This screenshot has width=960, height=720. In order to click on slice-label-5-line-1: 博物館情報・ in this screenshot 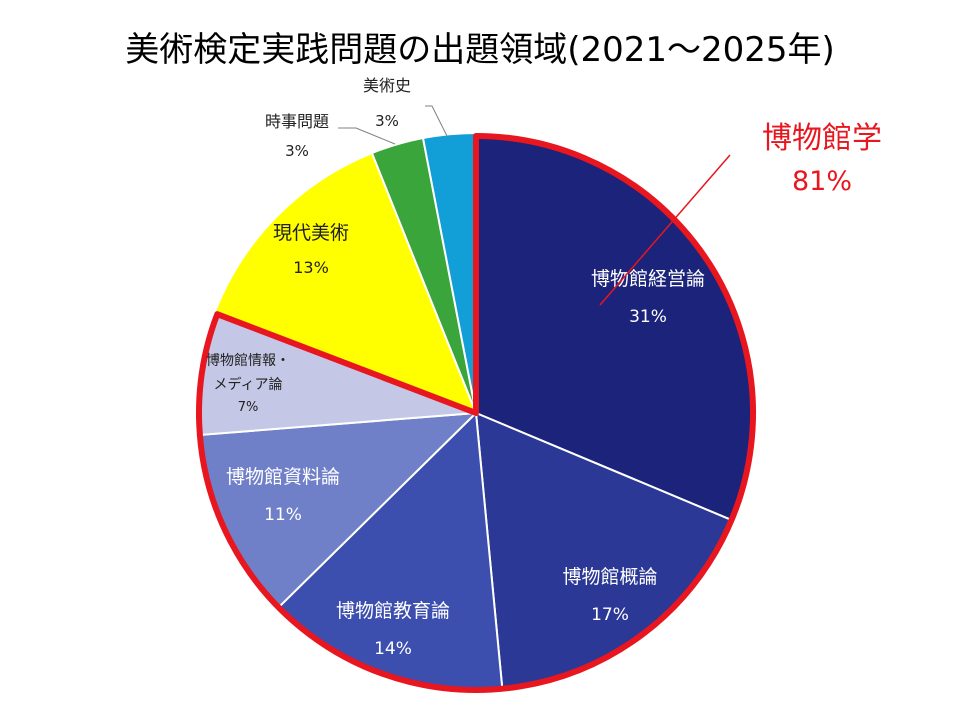, I will do `click(248, 360)`.